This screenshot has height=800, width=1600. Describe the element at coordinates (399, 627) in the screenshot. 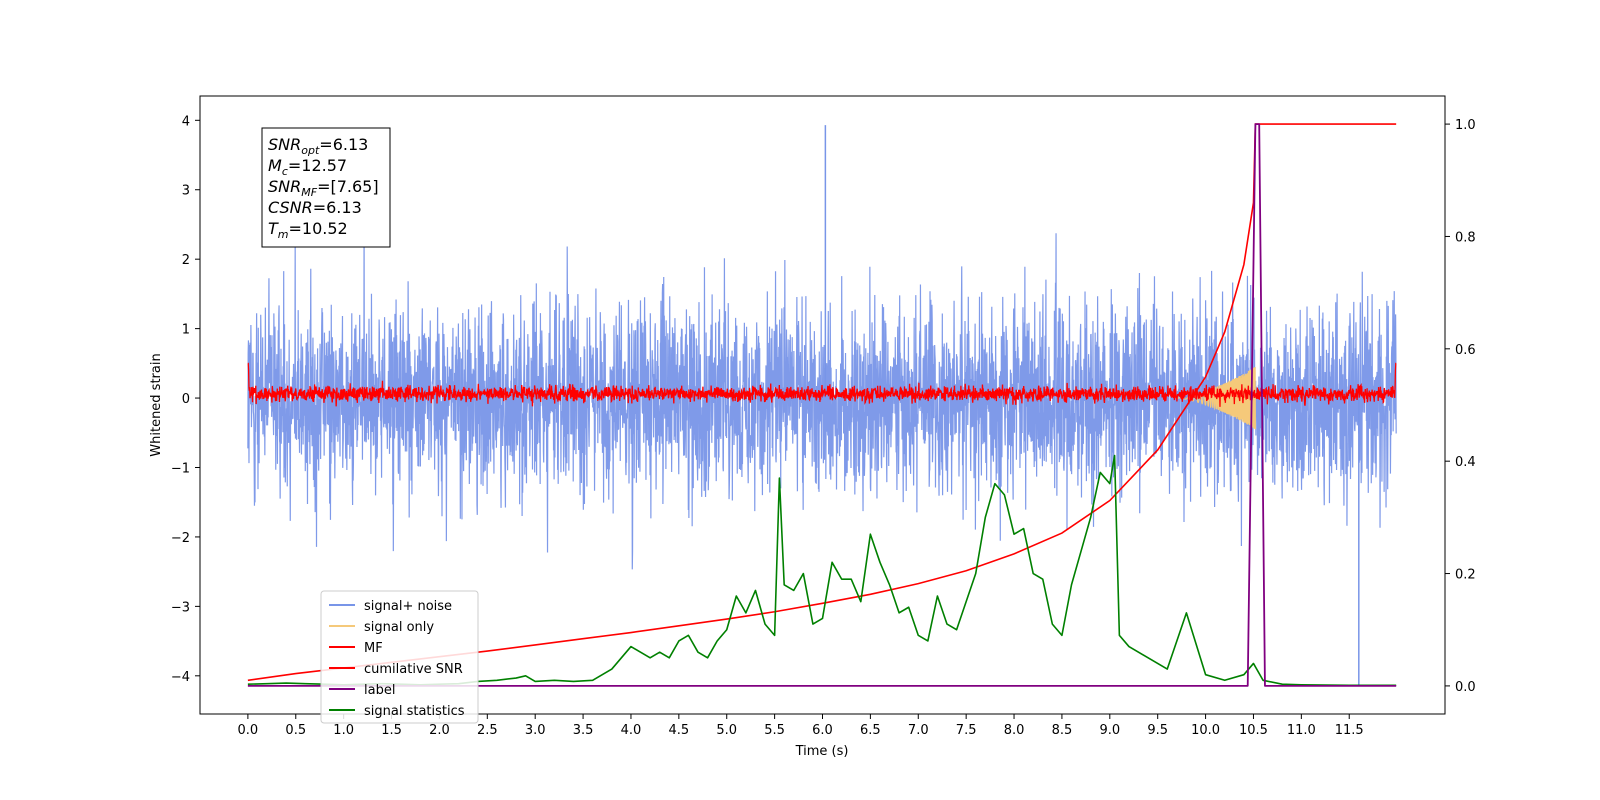

I see `legend-label: signal only` at that location.